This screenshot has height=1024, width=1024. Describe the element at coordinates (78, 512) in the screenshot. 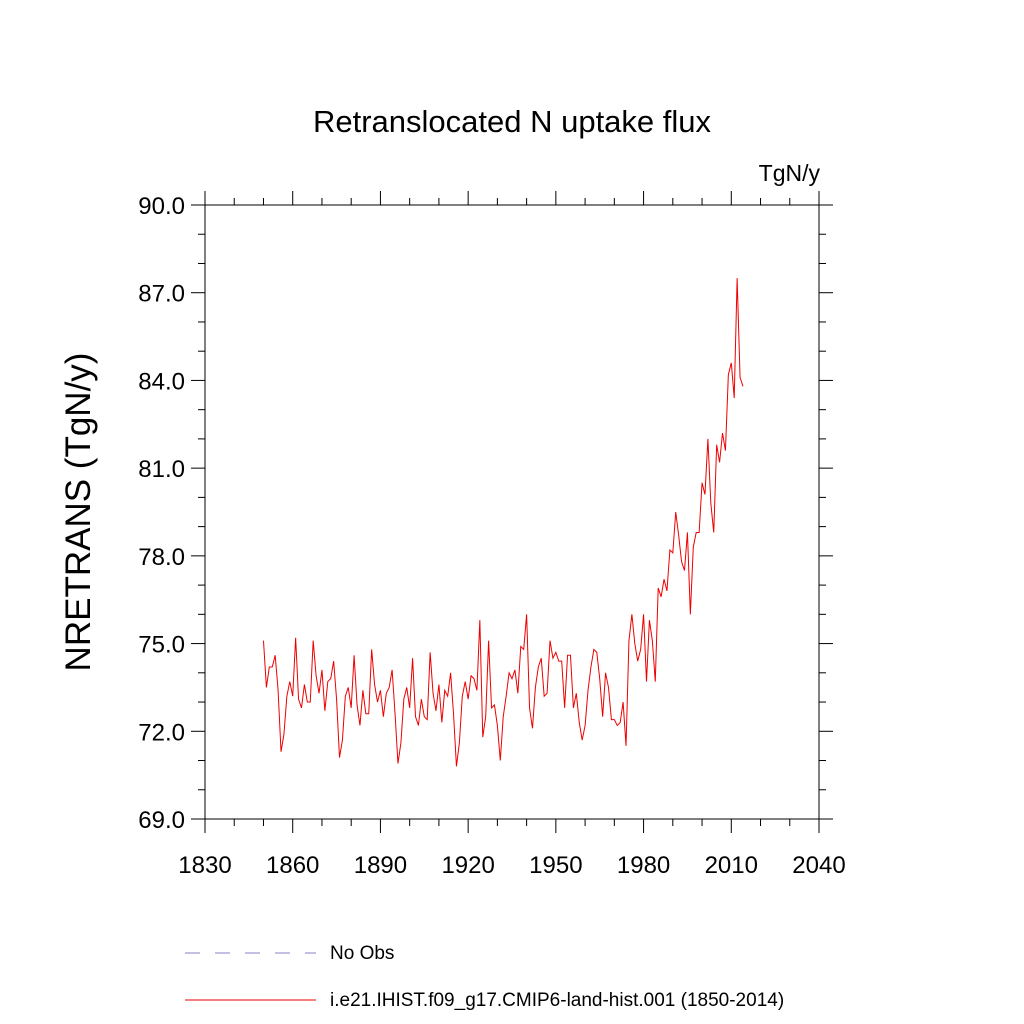

I see `y-axis-label: NRETRANS (TgN/y)` at that location.